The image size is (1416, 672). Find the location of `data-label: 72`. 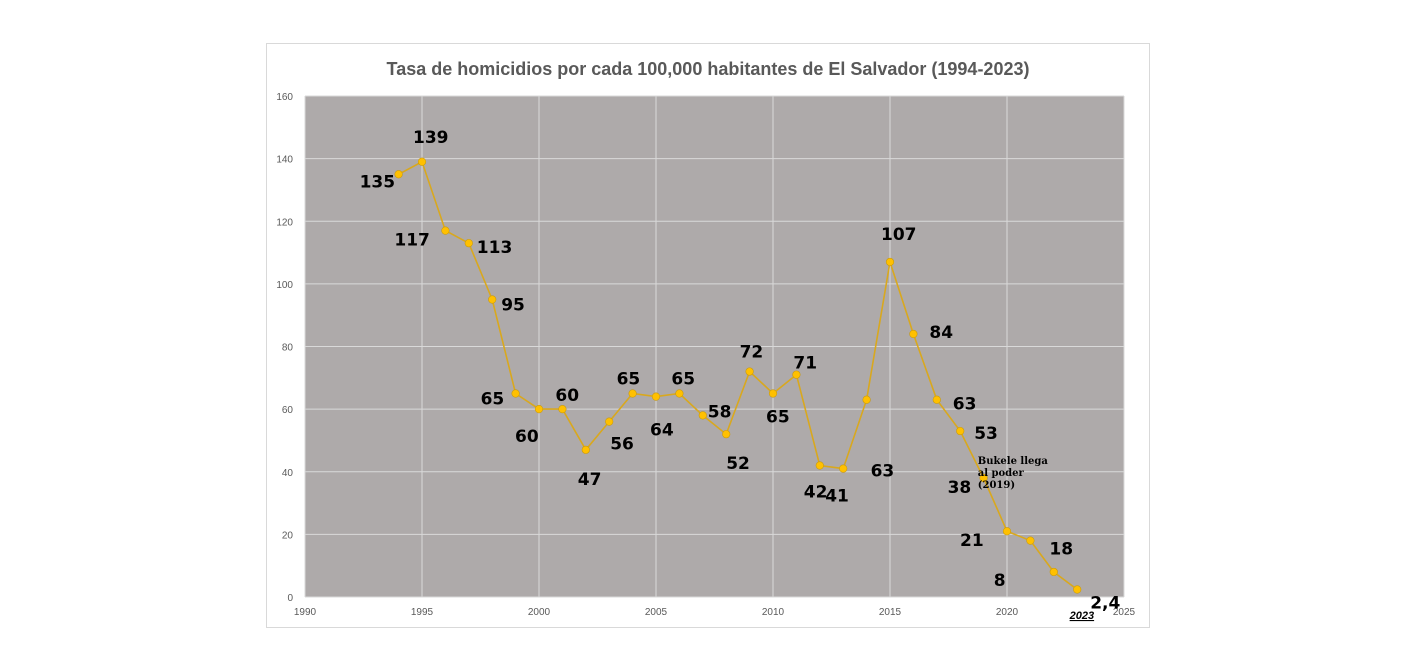

data-label: 72 is located at coordinates (752, 353).